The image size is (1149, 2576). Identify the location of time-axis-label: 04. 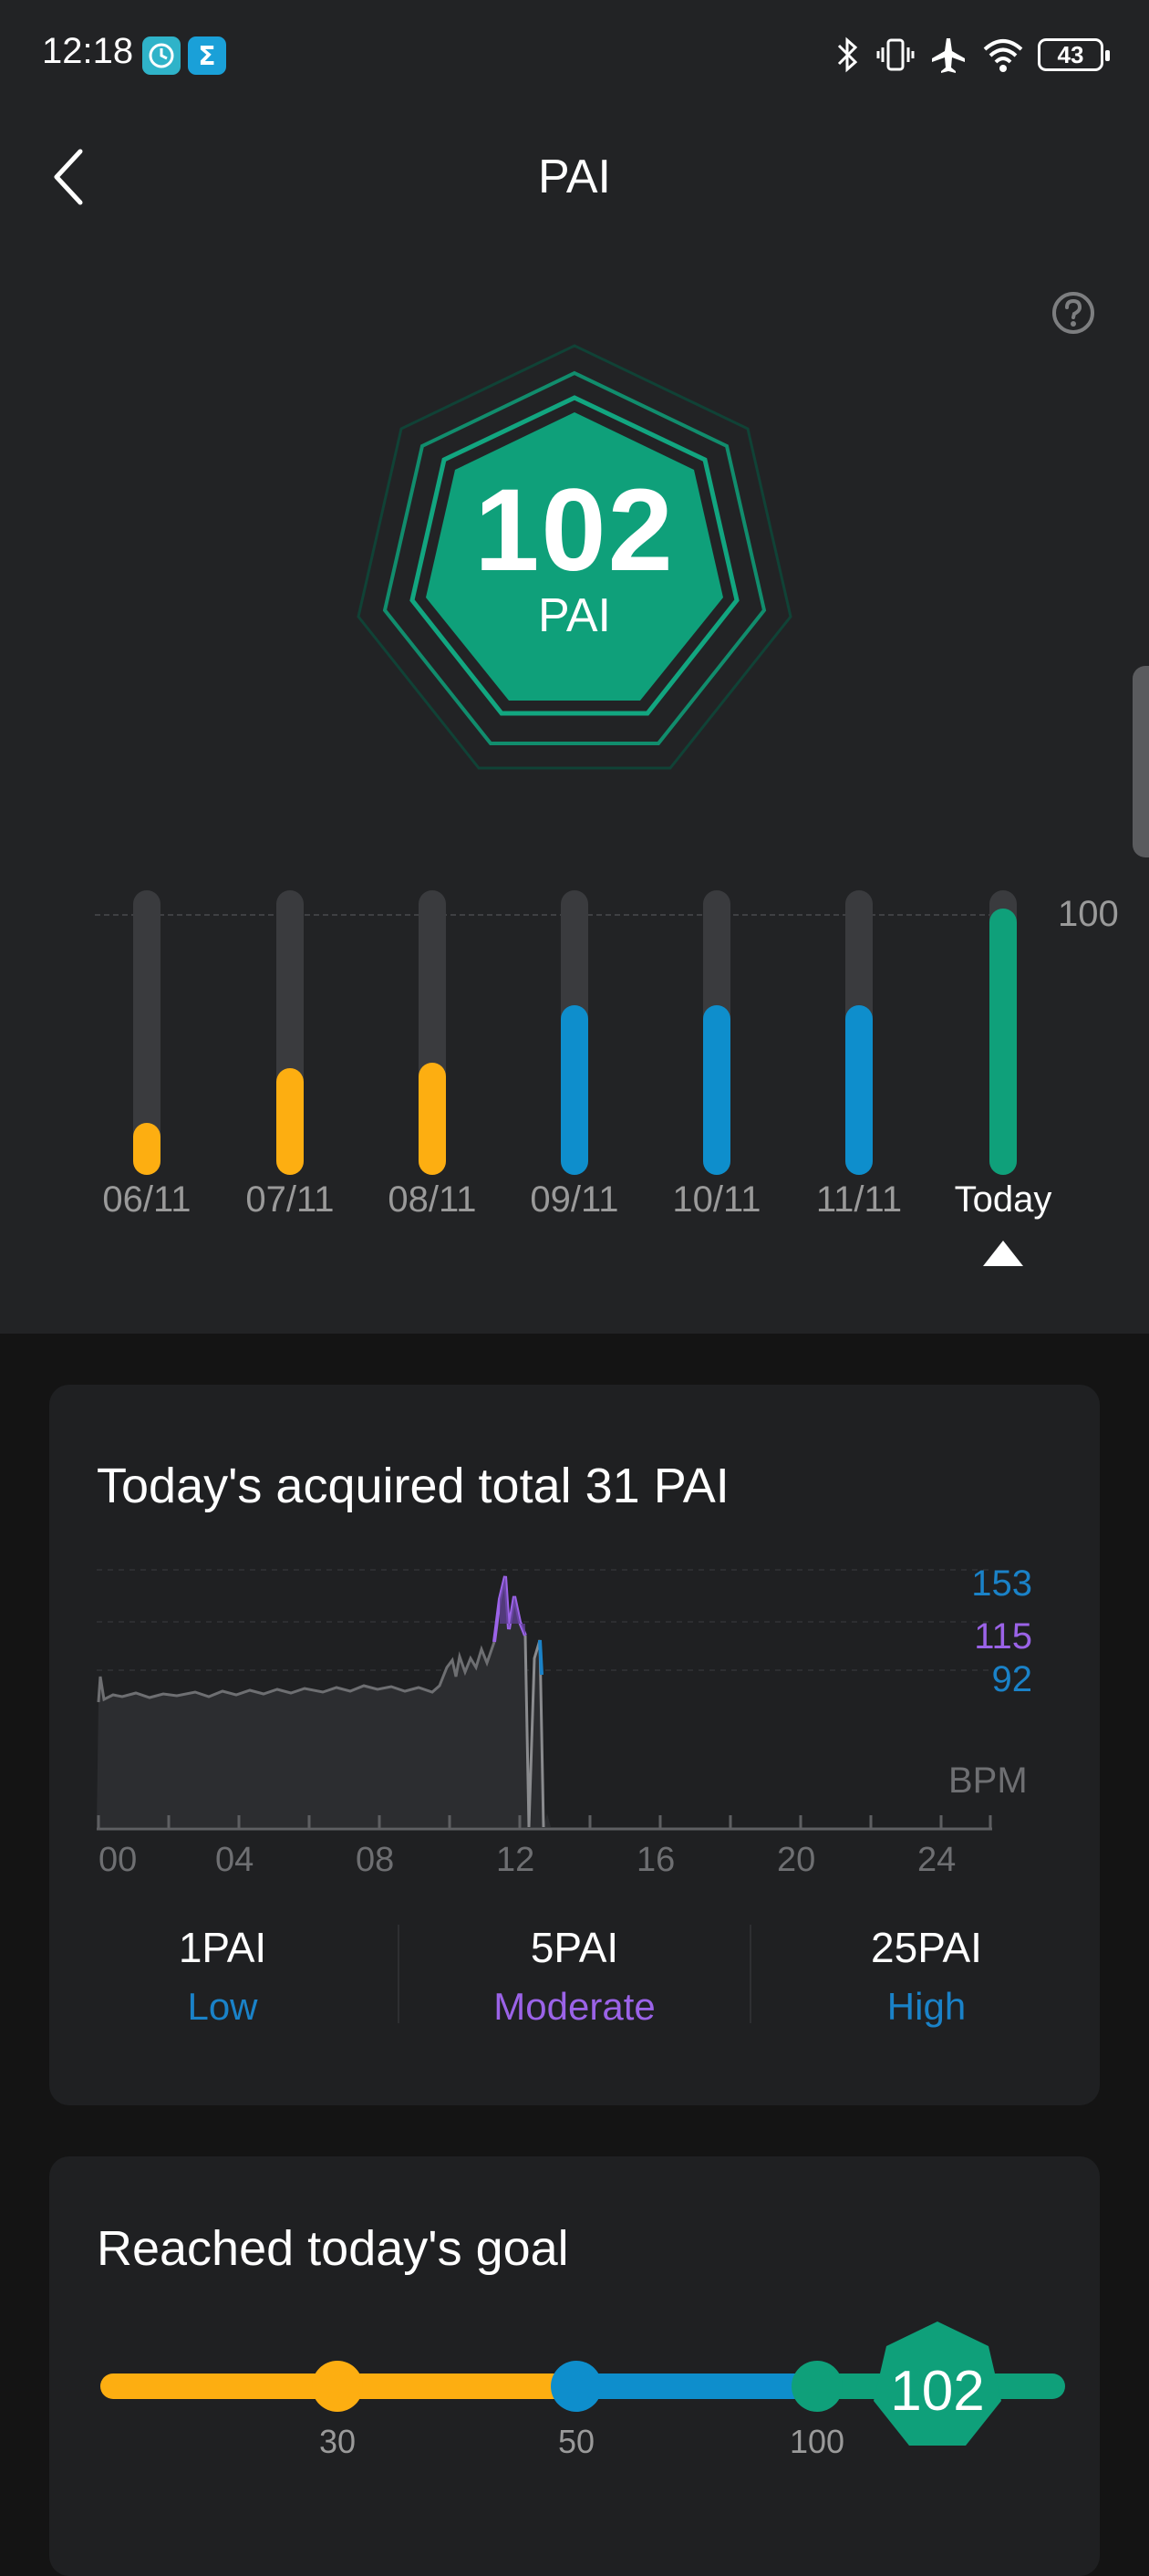
(234, 1860).